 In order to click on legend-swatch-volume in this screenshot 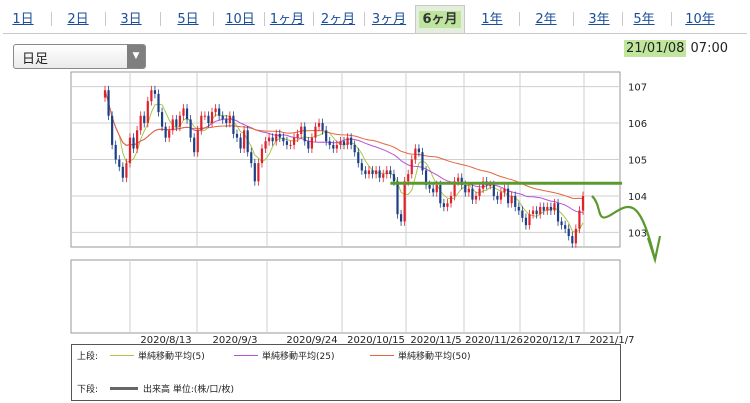, I will do `click(124, 388)`.